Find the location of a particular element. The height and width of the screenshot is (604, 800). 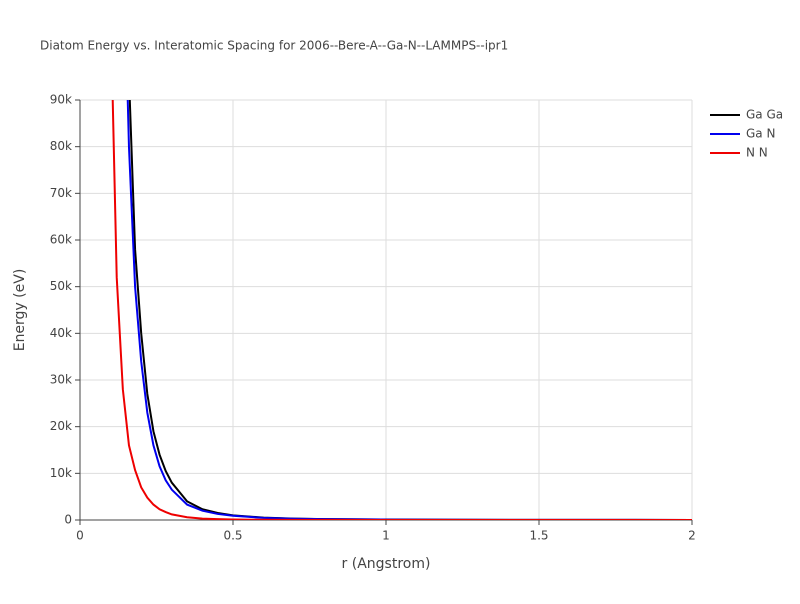

x-axis-label: r (Angstrom) is located at coordinates (386, 564).